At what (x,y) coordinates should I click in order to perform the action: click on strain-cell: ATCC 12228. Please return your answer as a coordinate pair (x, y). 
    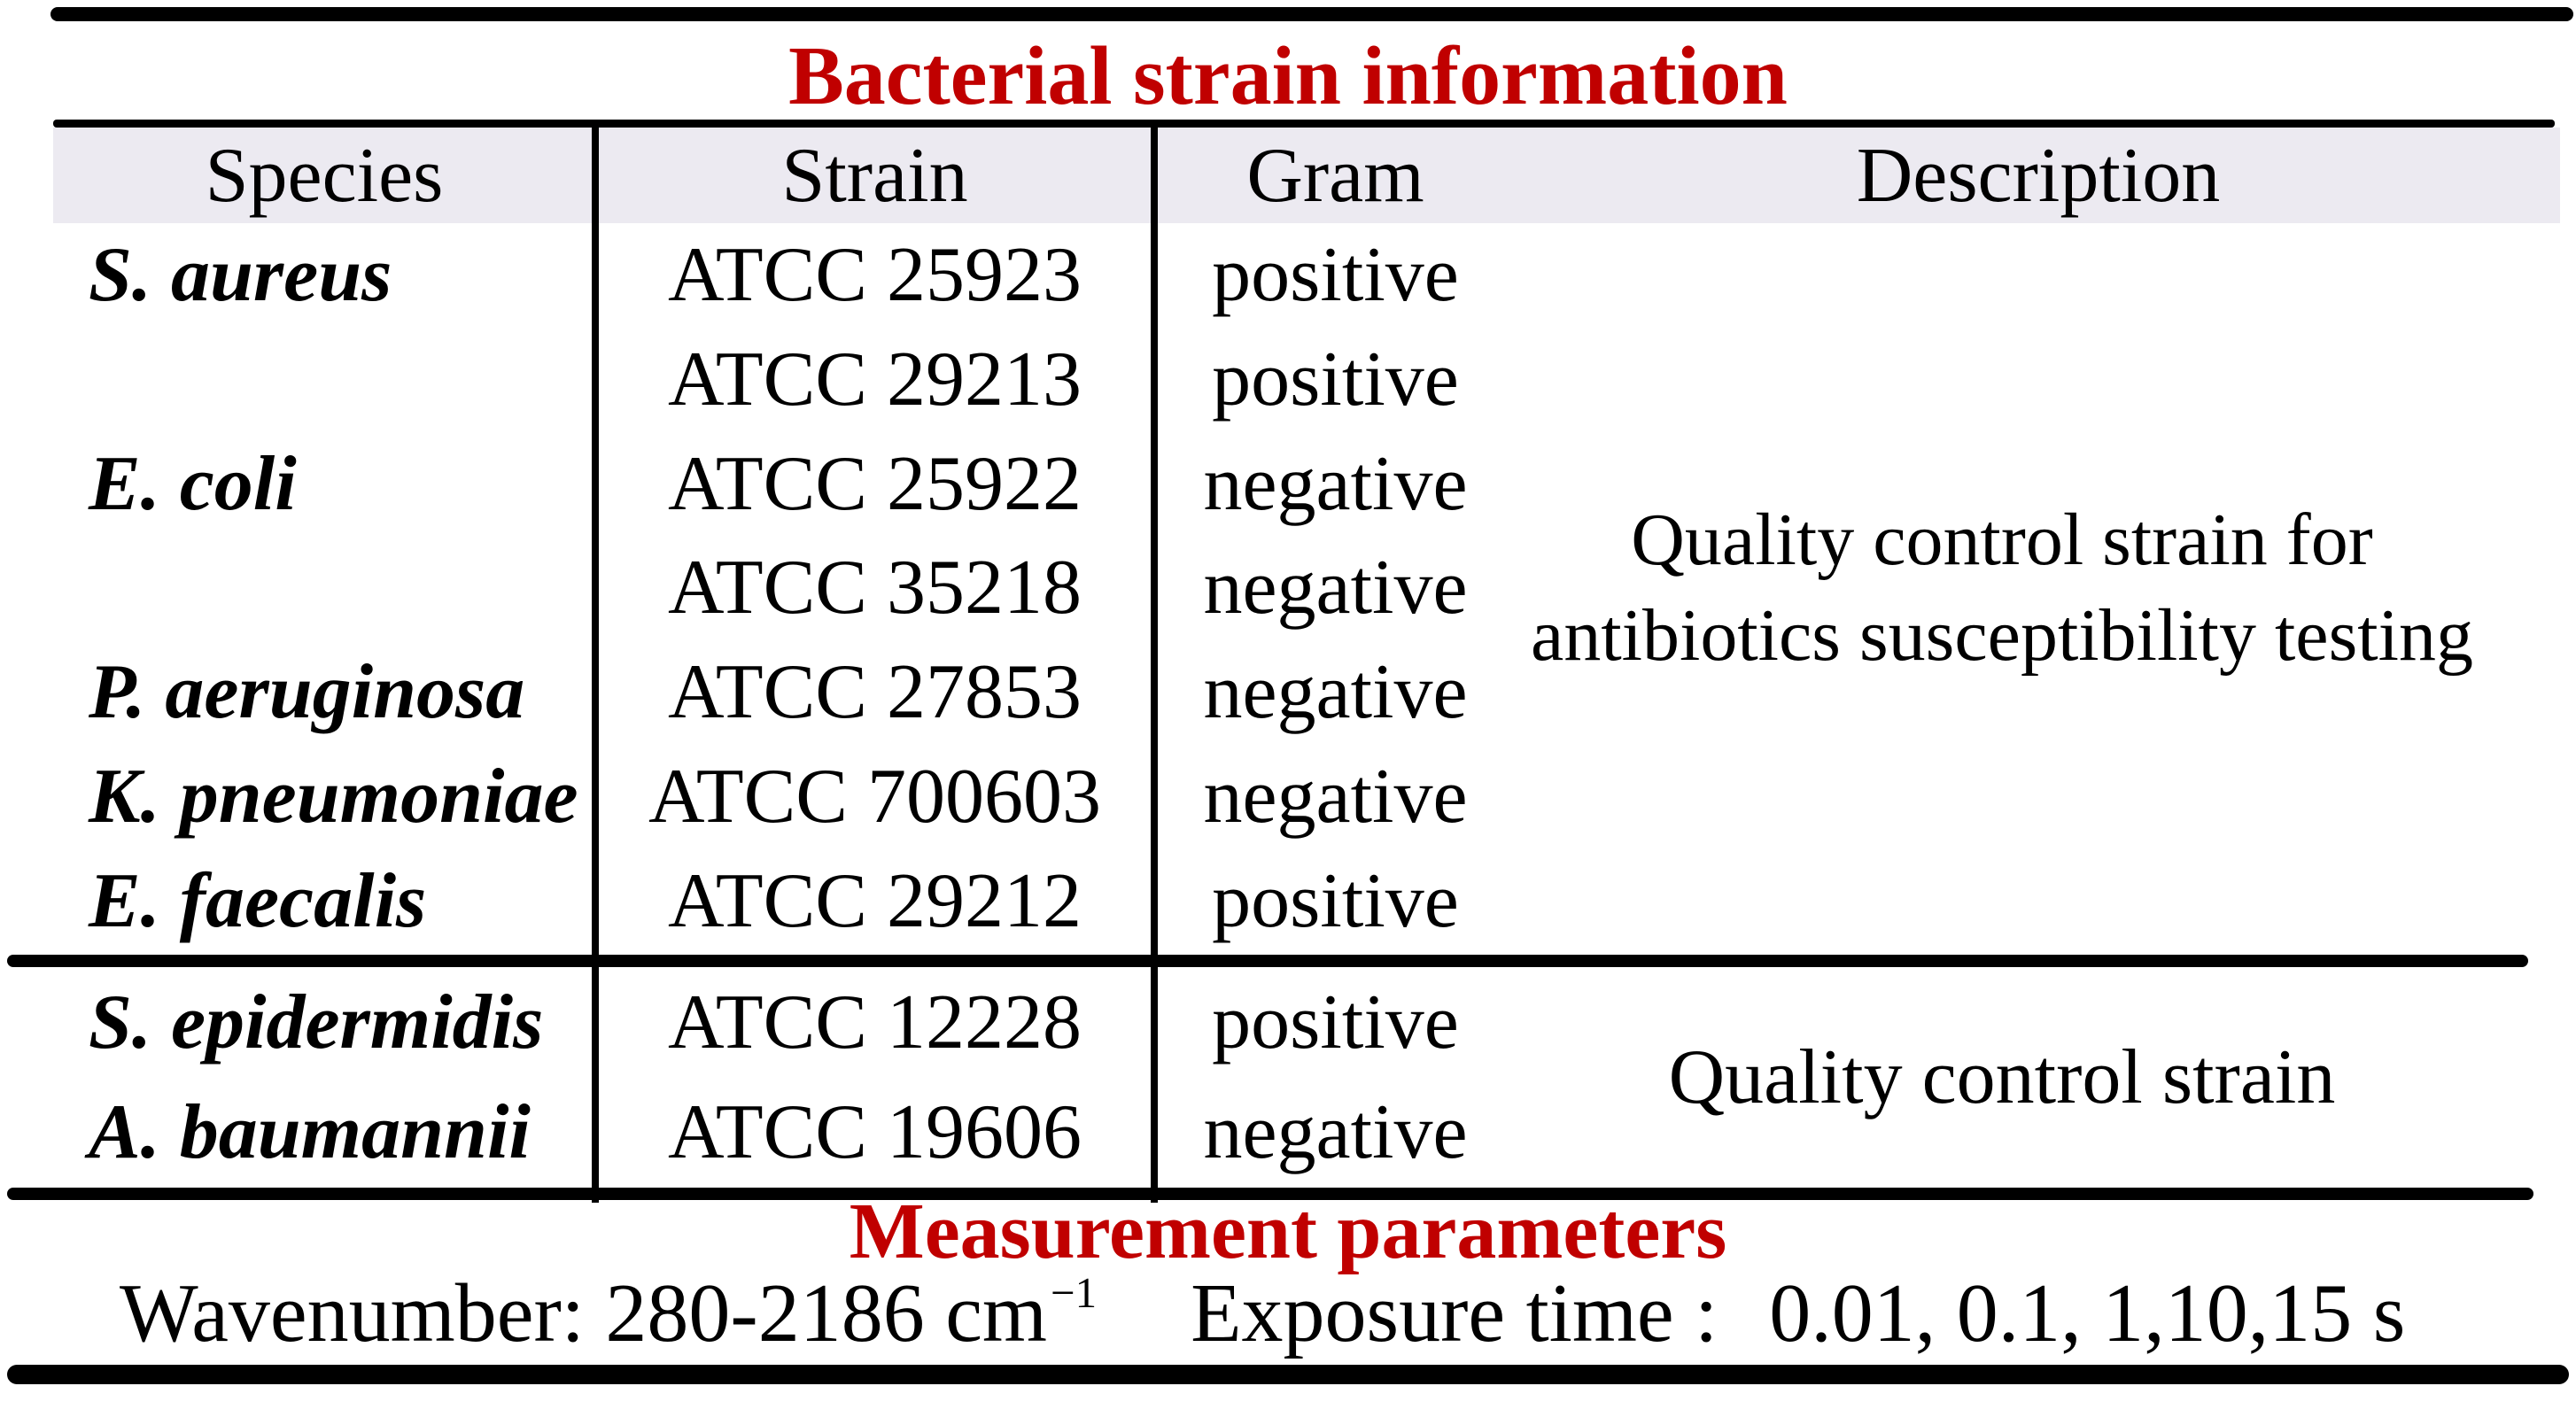
    Looking at the image, I should click on (875, 1022).